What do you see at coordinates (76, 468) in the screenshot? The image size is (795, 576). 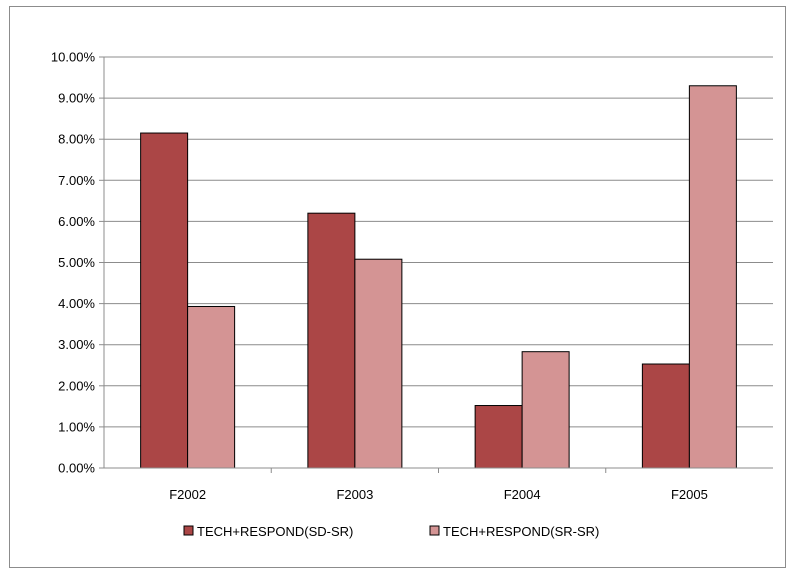 I see `y-tick-label: 0.00%` at bounding box center [76, 468].